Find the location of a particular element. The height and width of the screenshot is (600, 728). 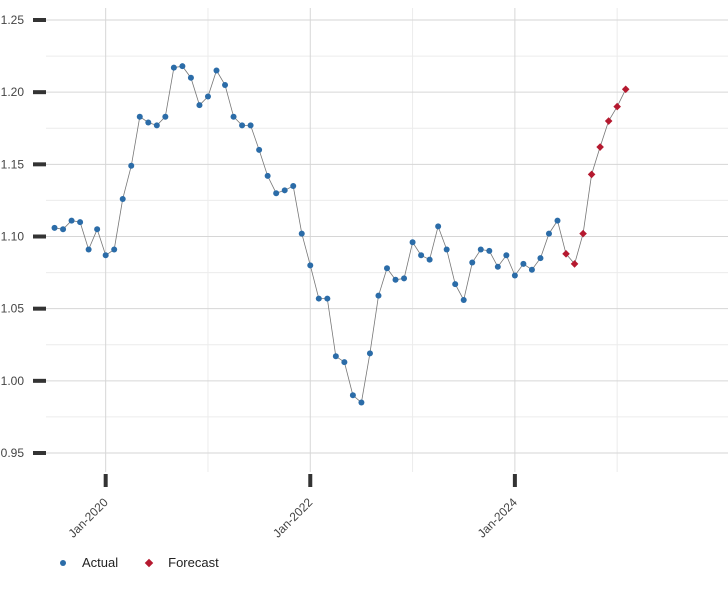

y-tick-label: 0.95 is located at coordinates (13, 453).